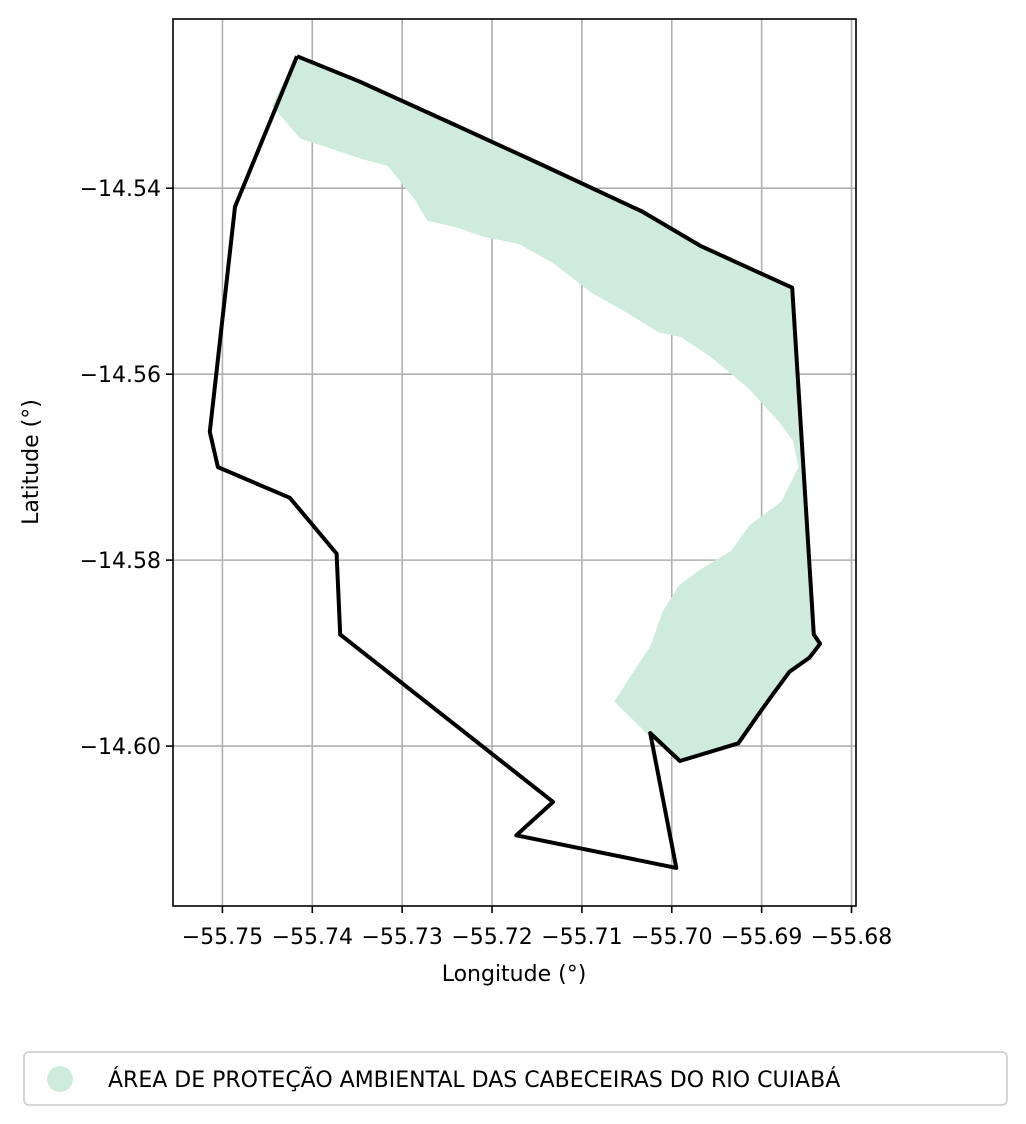 The image size is (1026, 1124). I want to click on legend-swatch-marker, so click(60, 1079).